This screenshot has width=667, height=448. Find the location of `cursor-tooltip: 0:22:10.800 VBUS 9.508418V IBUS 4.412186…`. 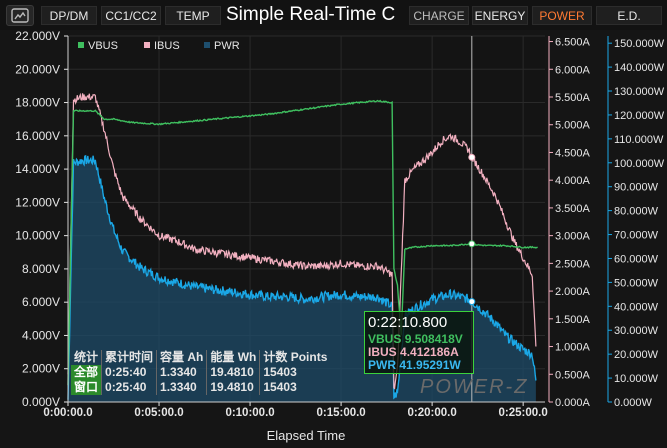

cursor-tooltip: 0:22:10.800 VBUS 9.508418V IBUS 4.412186… is located at coordinates (419, 342).